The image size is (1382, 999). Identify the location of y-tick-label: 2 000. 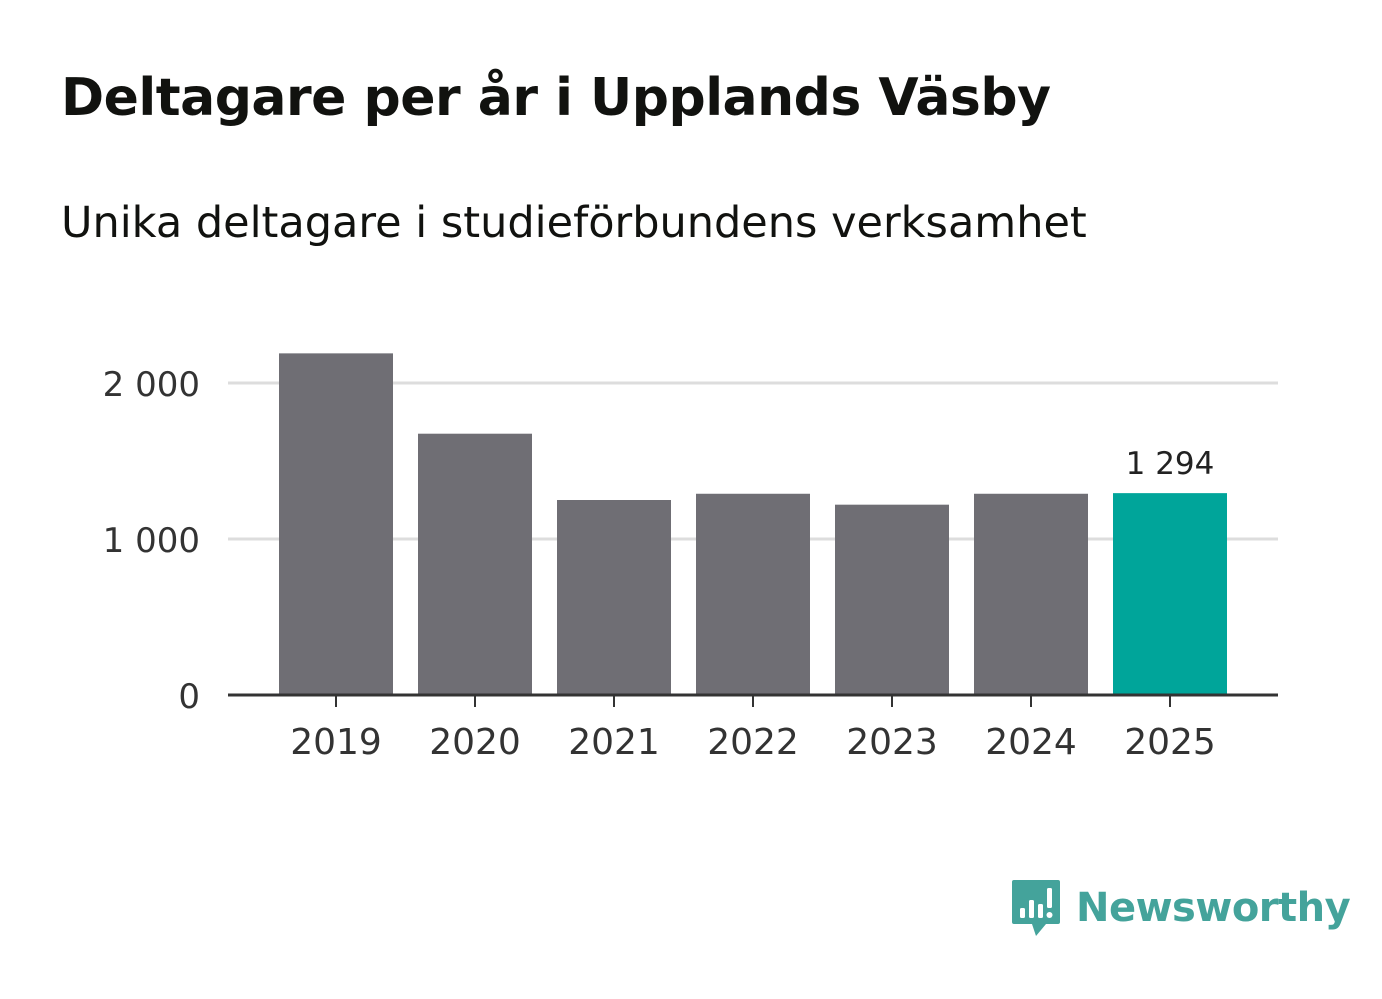
(151, 385).